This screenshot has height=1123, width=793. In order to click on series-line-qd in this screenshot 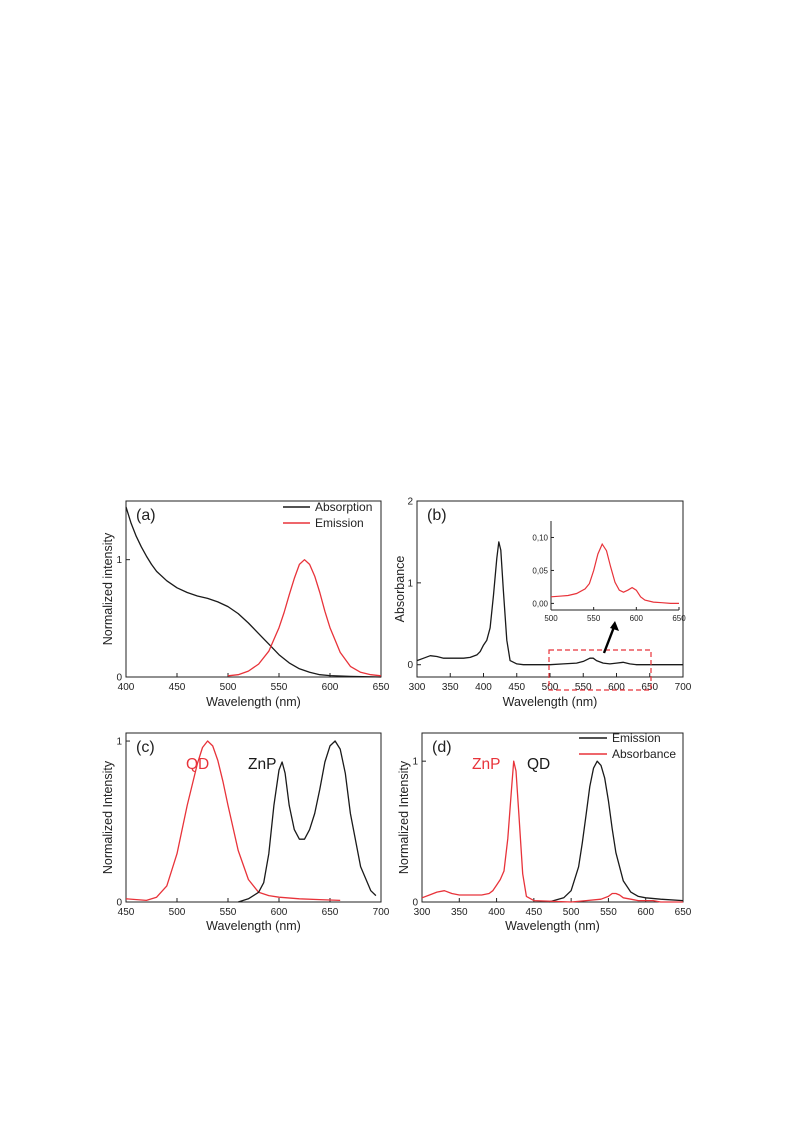, I will do `click(233, 821)`.